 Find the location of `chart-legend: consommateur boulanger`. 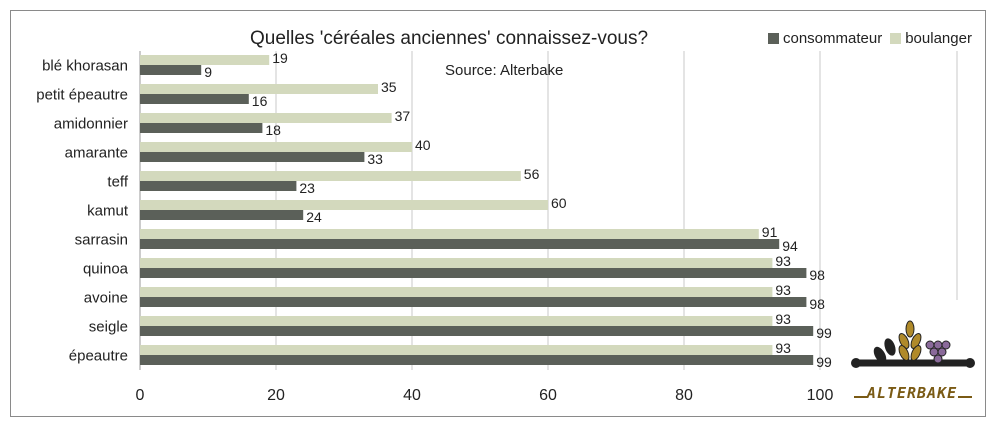

chart-legend: consommateur boulanger is located at coordinates (874, 38).